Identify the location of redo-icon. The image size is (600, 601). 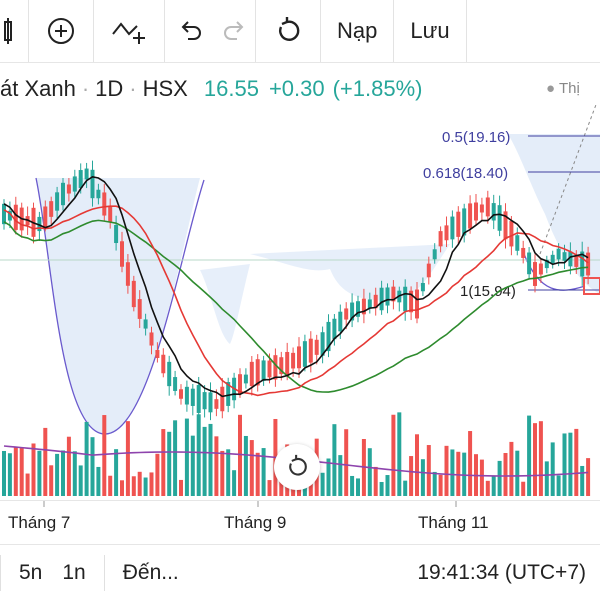
(235, 31).